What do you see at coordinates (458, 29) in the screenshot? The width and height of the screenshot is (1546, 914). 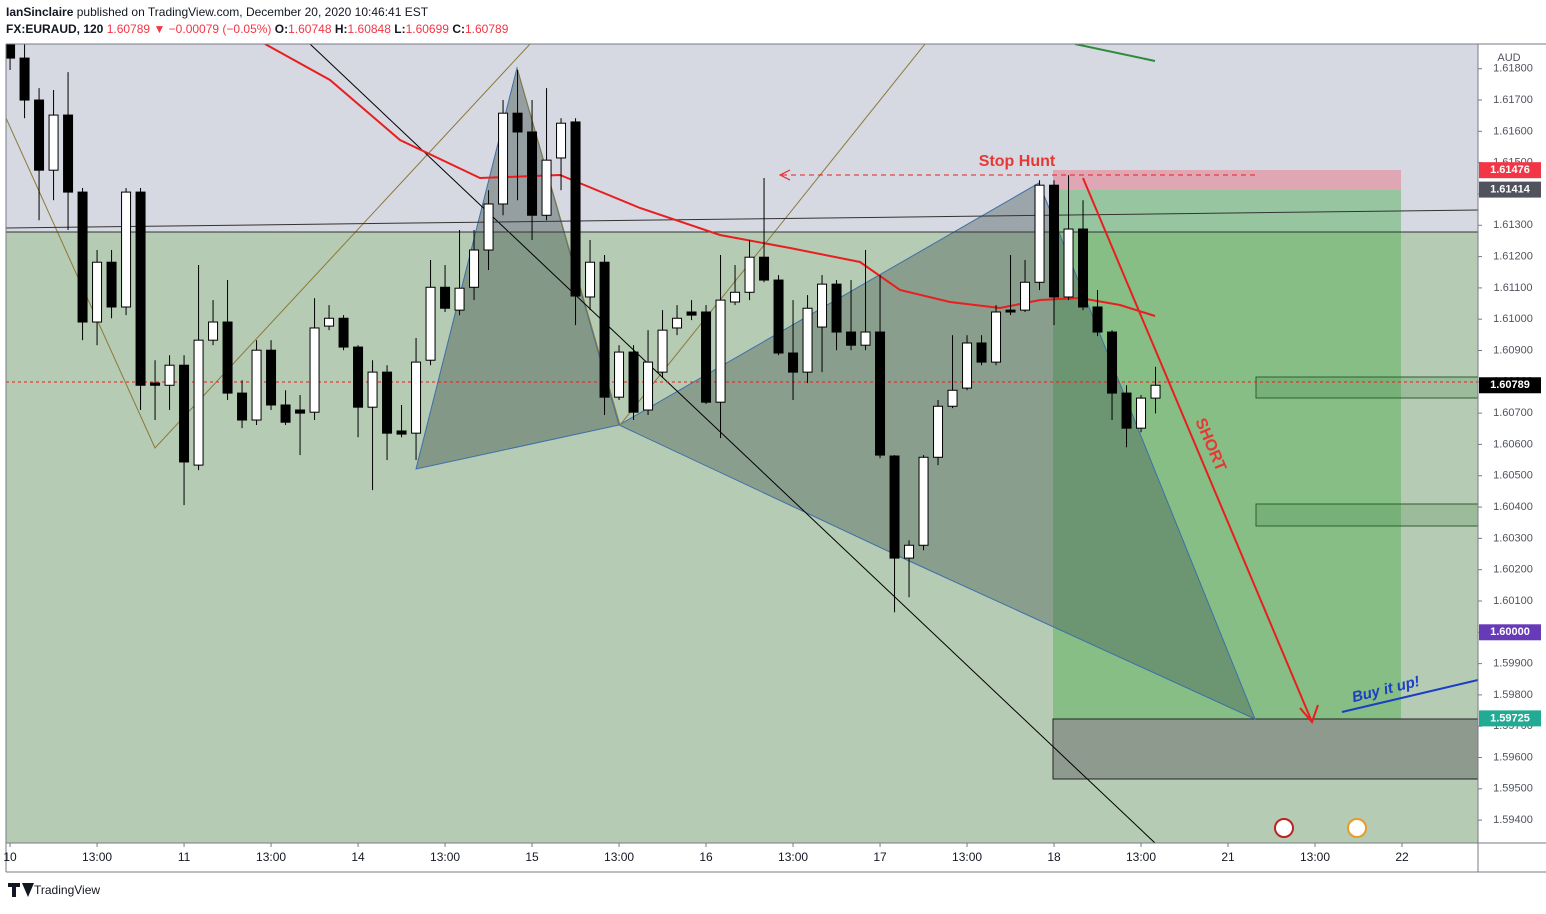 I see `ohlc-label: C:` at bounding box center [458, 29].